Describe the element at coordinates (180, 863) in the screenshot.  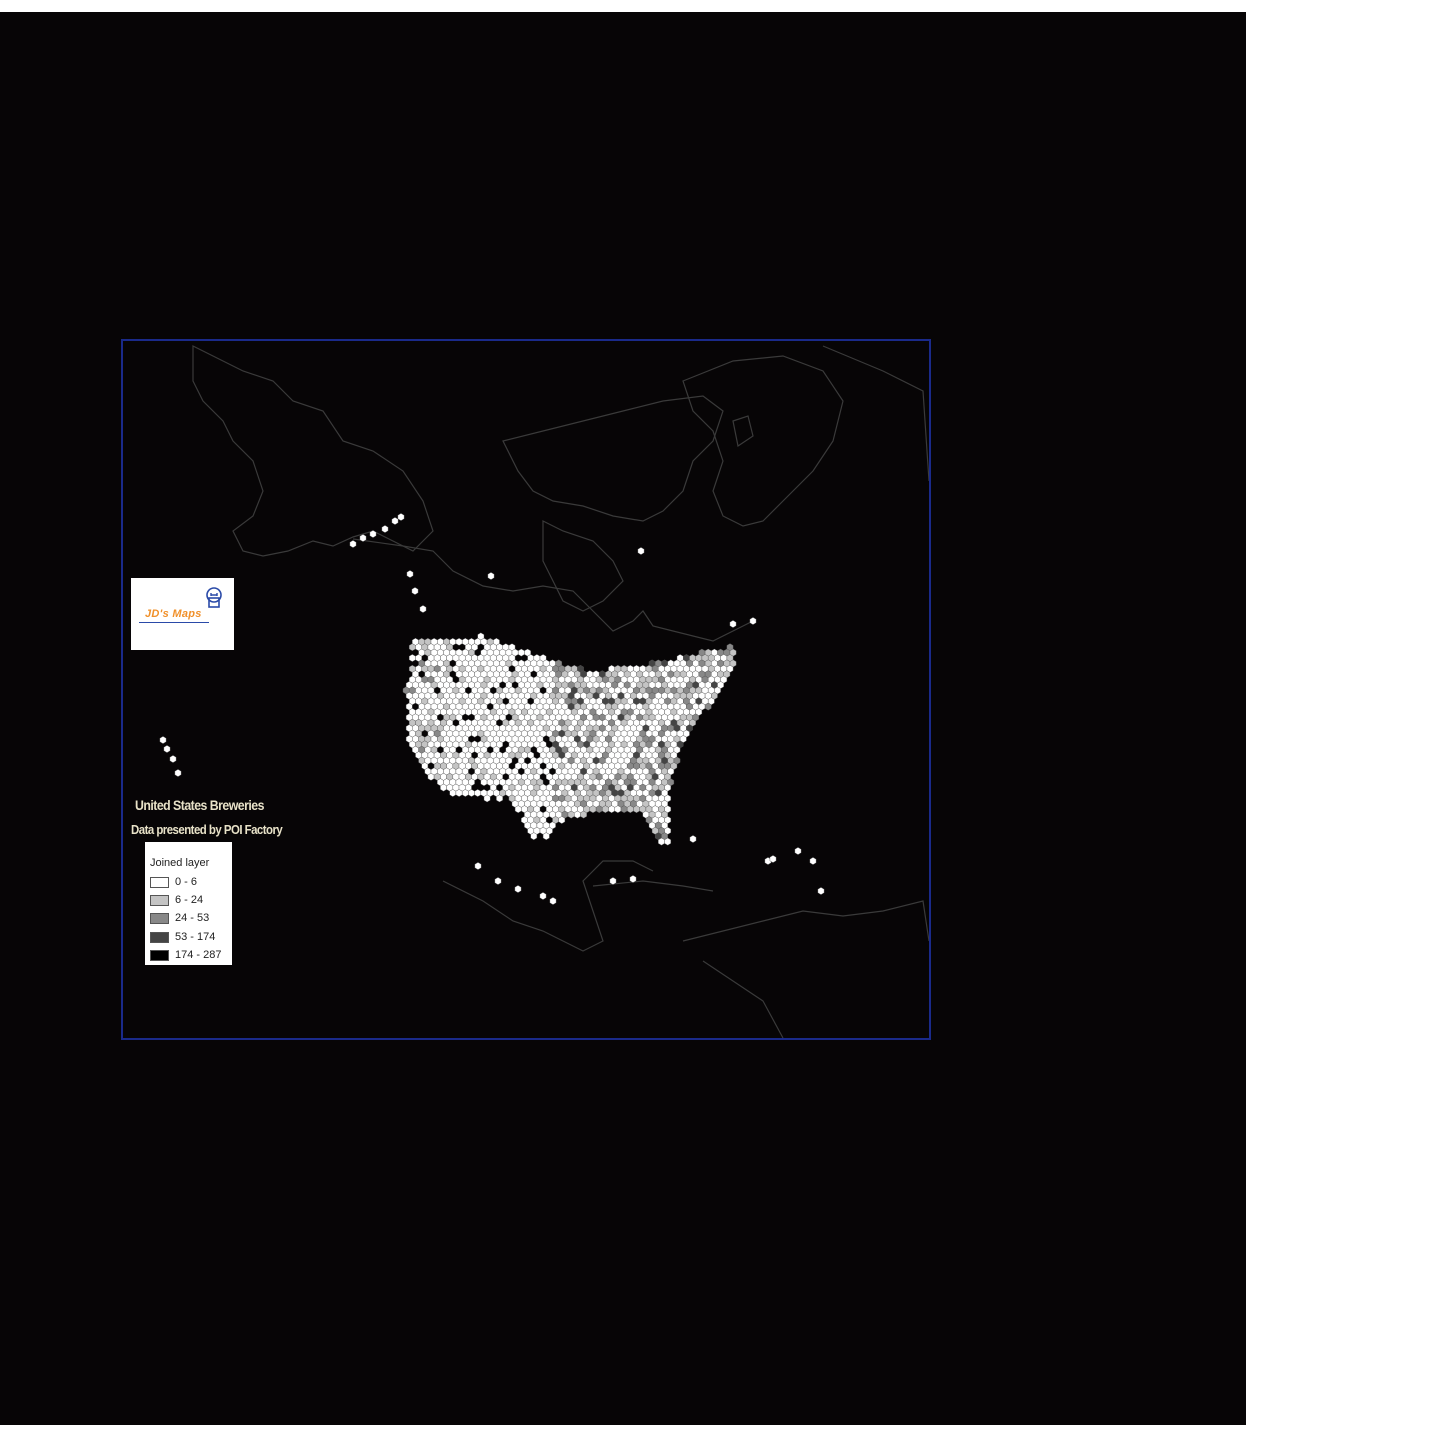
I see `legend-title: Joined layer` at that location.